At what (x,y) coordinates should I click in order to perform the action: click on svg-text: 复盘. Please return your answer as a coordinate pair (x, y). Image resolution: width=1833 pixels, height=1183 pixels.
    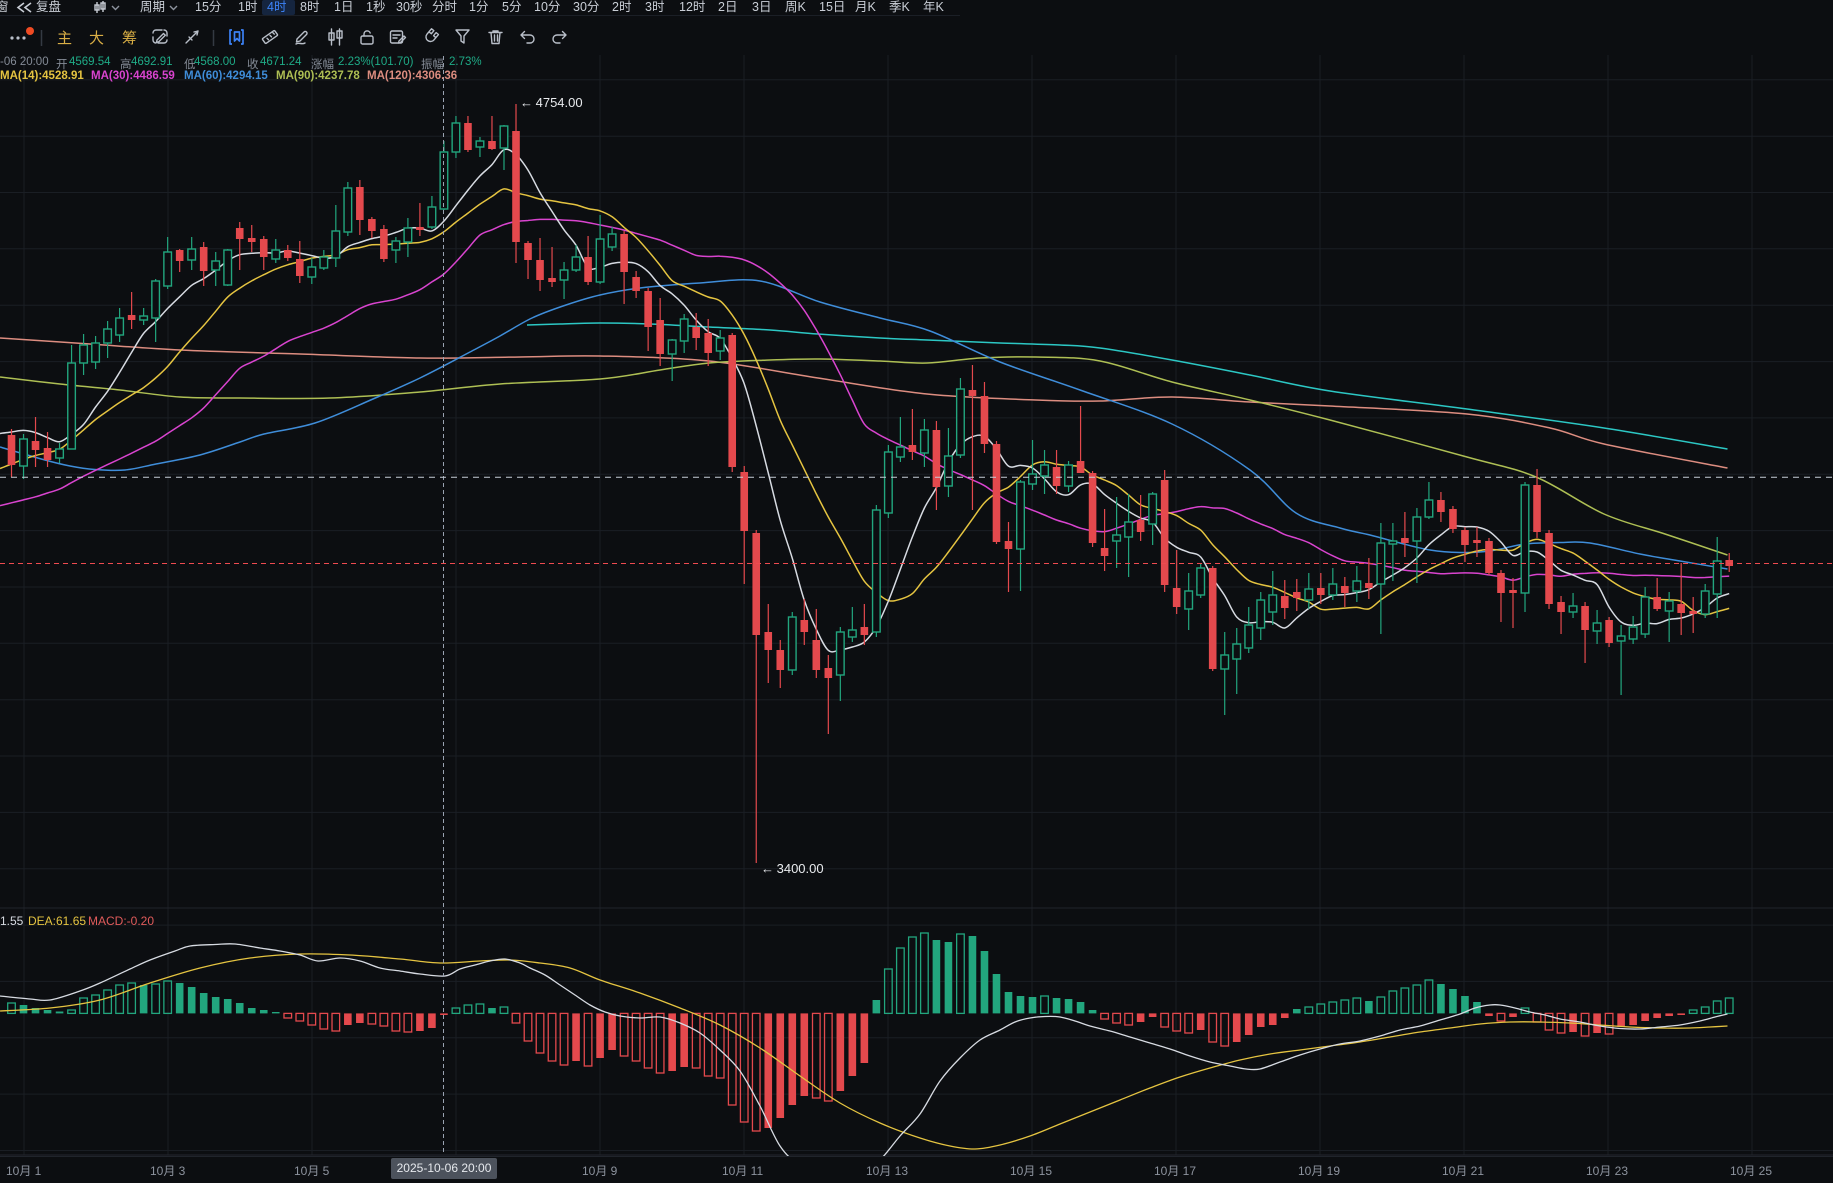
    Looking at the image, I should click on (48, 7).